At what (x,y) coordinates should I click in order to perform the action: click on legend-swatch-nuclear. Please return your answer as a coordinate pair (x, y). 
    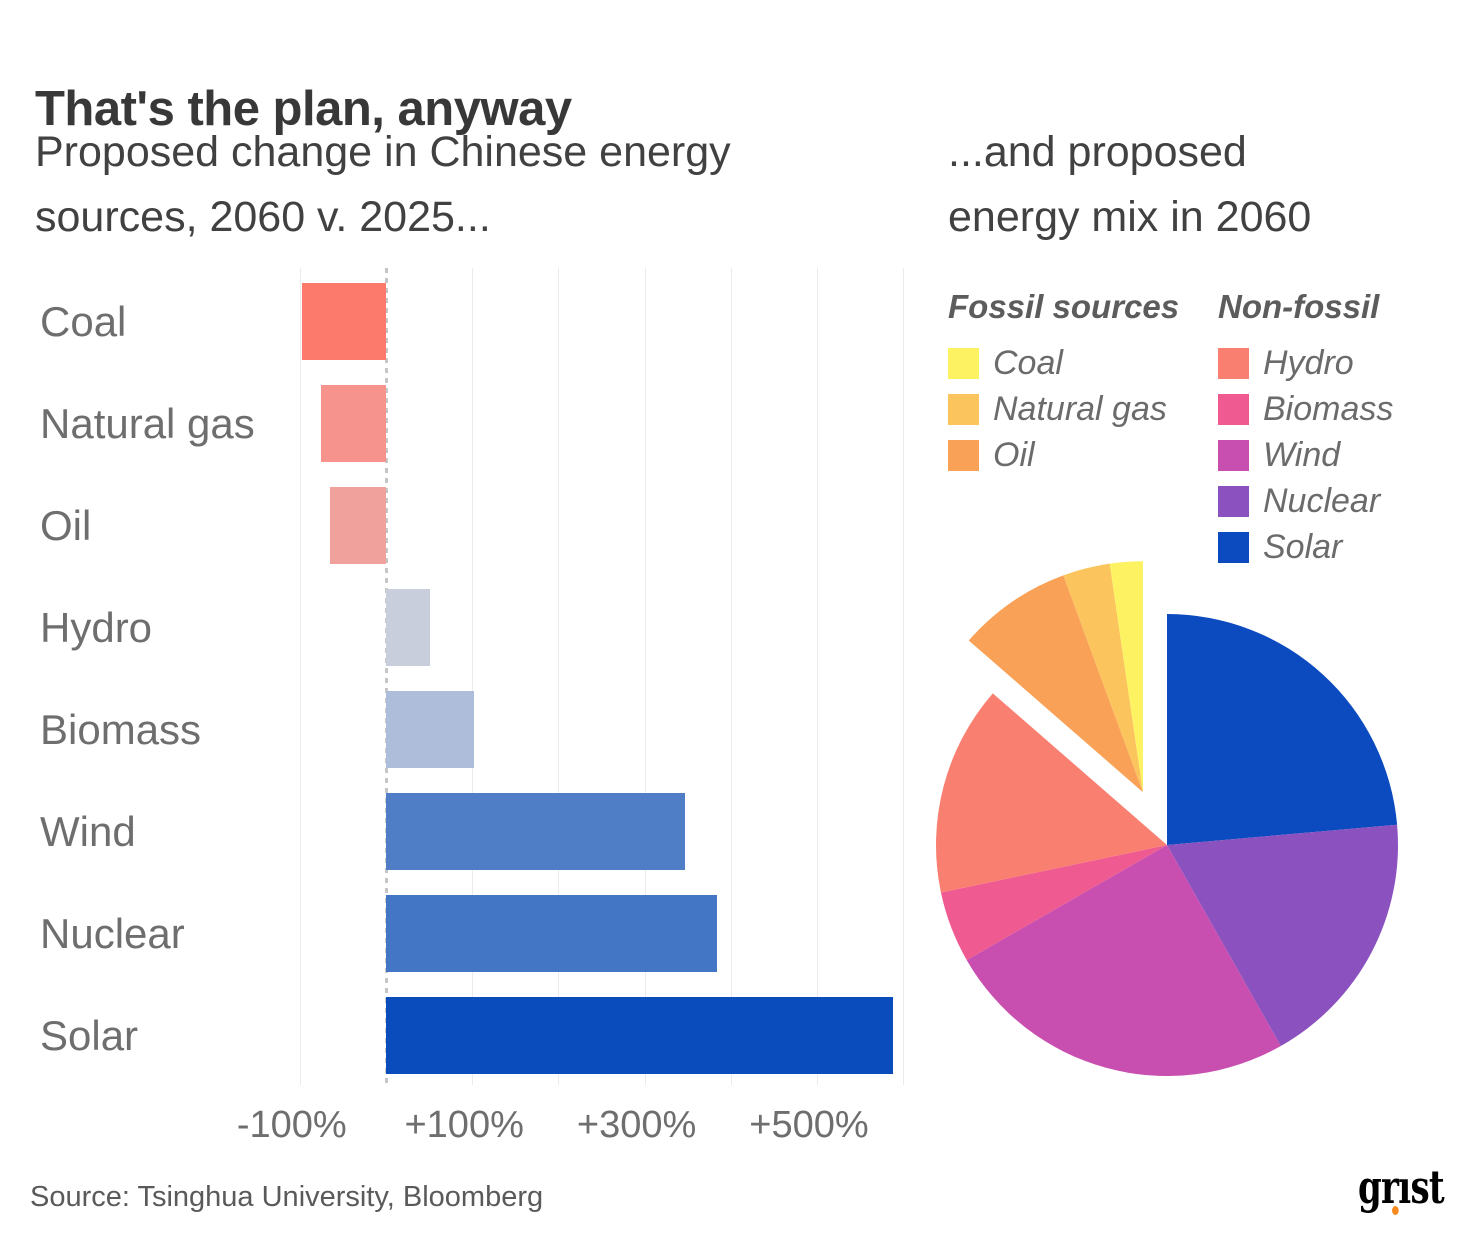
    Looking at the image, I should click on (1233, 501).